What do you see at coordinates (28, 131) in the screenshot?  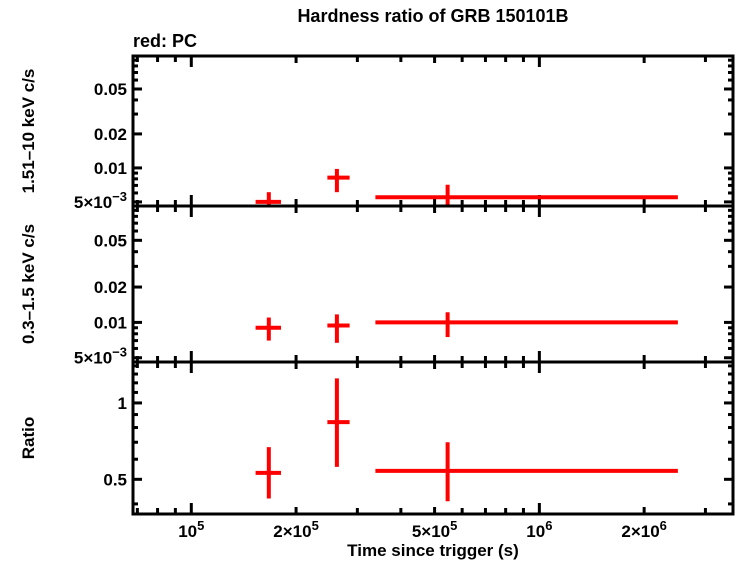 I see `y-axis-title-hard-band: 1.51–10 keV c/s` at bounding box center [28, 131].